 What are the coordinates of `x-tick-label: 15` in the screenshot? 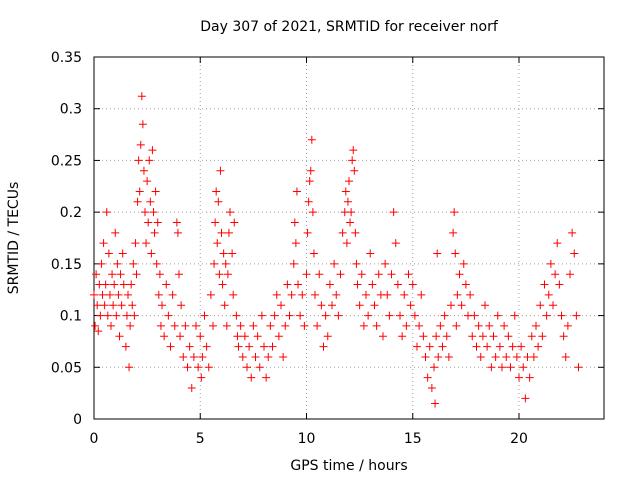 It's located at (413, 439).